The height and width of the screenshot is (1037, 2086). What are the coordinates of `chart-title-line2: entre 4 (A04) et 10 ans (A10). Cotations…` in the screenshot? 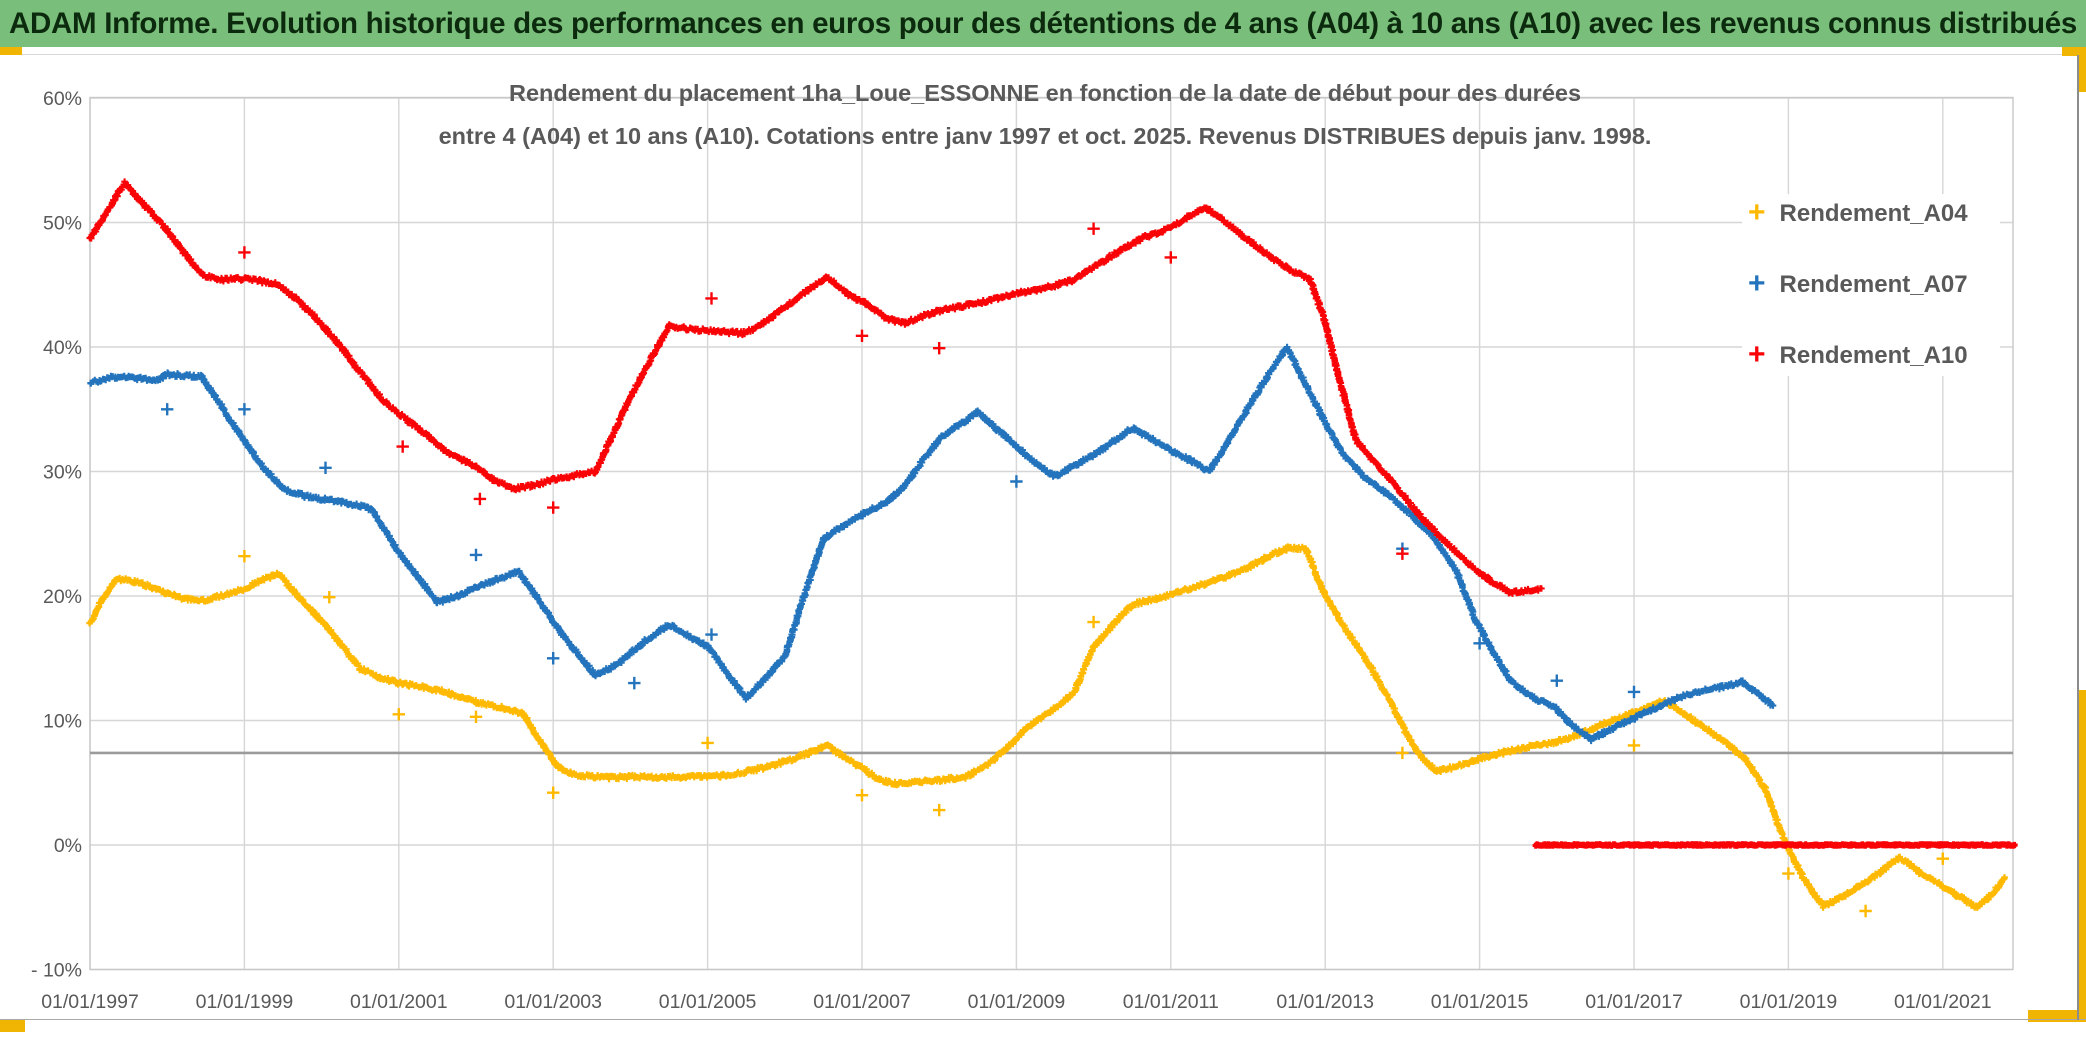 It's located at (1045, 135).